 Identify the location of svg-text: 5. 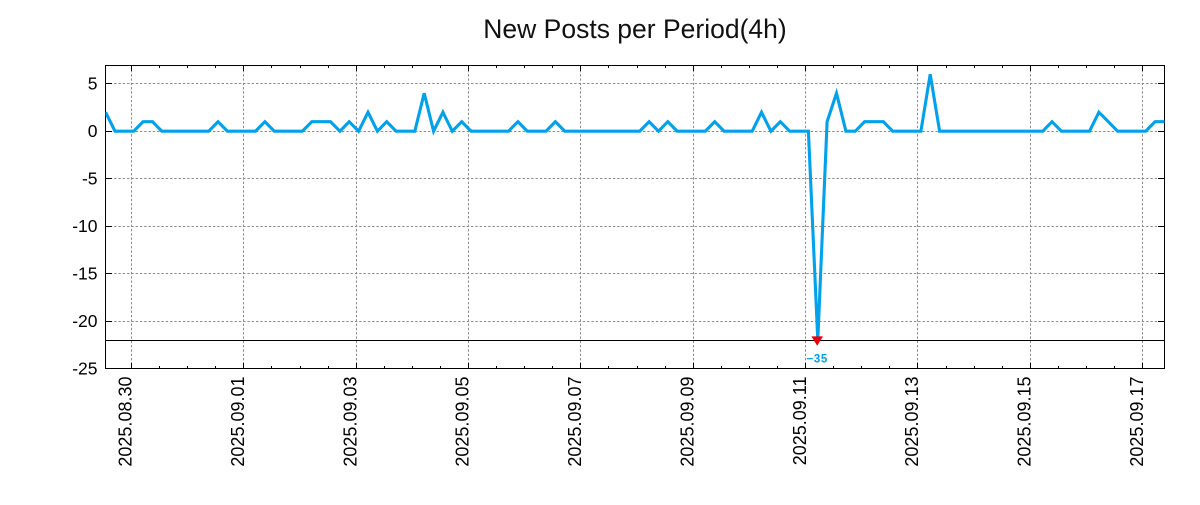
(93, 83).